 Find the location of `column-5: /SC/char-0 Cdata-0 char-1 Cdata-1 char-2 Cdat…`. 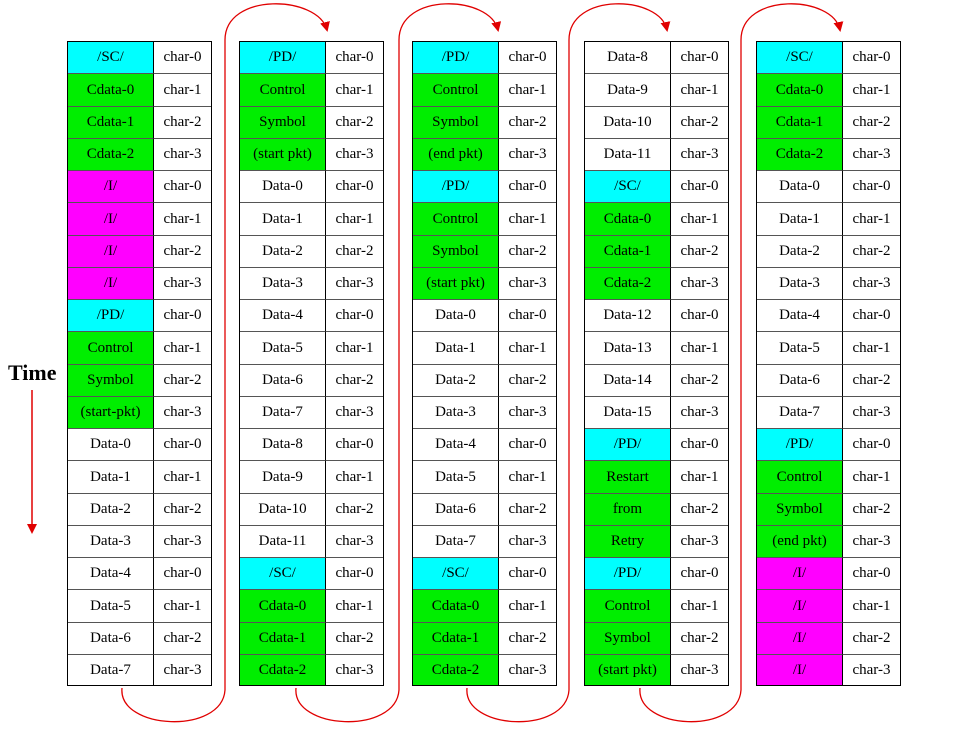

column-5: /SC/char-0 Cdata-0 char-1 Cdata-1 char-2 Cdat… is located at coordinates (828, 363).